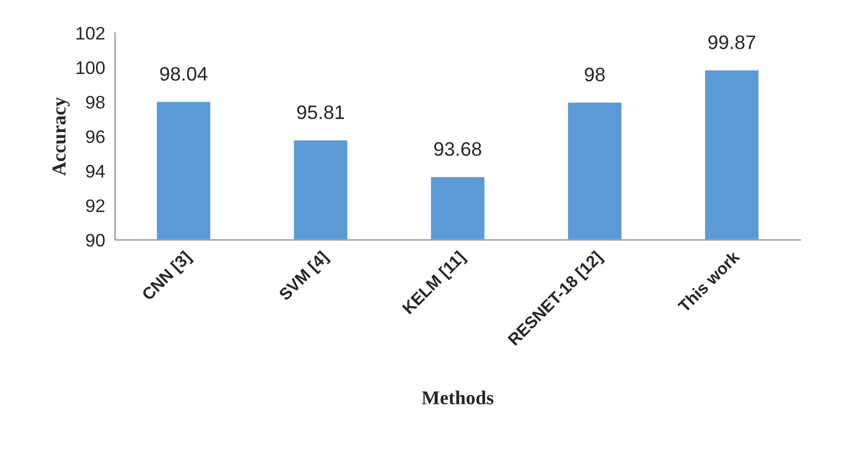  I want to click on data-label: 93.68, so click(458, 149).